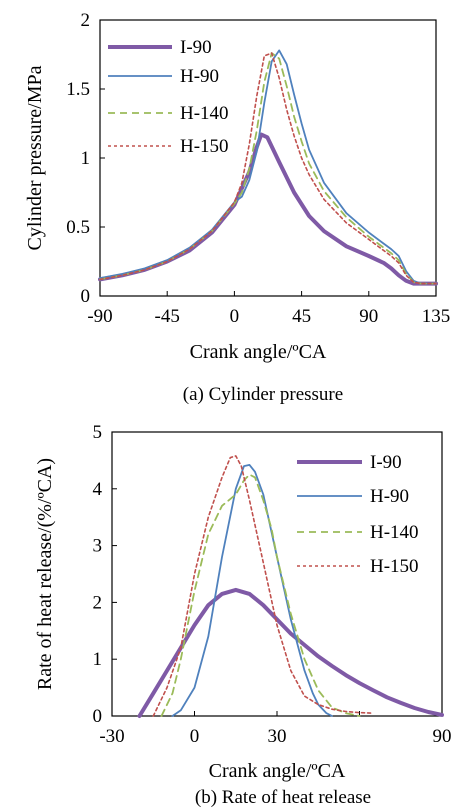  What do you see at coordinates (358, 514) in the screenshot?
I see `chart-b-legend: I-90 H-90 H-140 H-150` at bounding box center [358, 514].